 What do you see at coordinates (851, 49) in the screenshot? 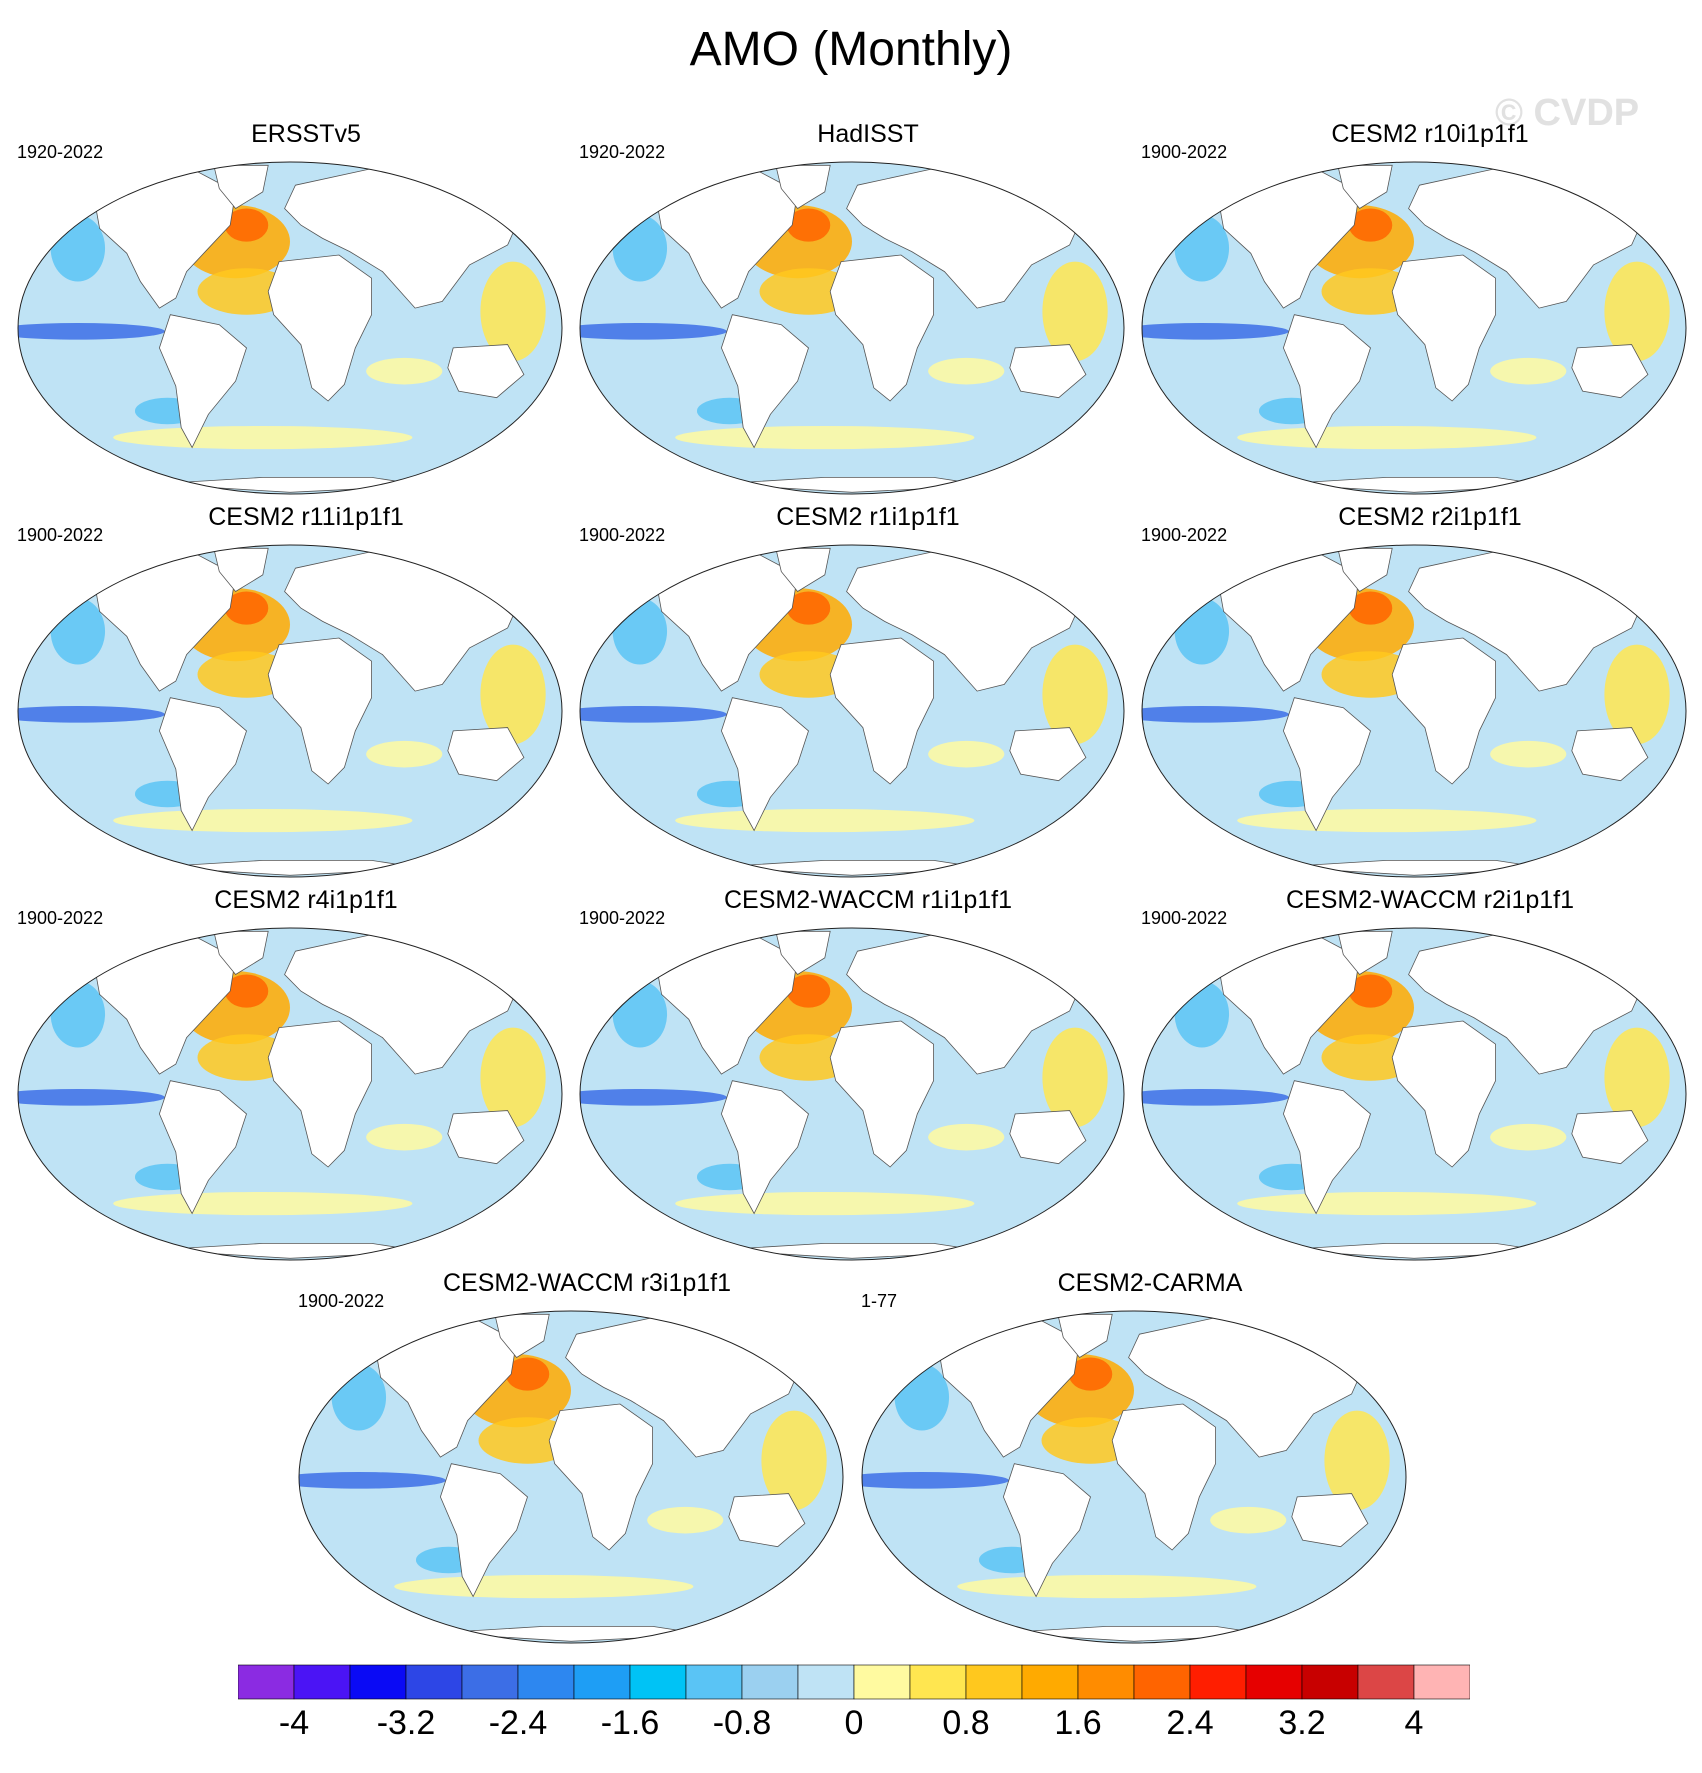
I see `main-title: AMO (Monthly)` at bounding box center [851, 49].